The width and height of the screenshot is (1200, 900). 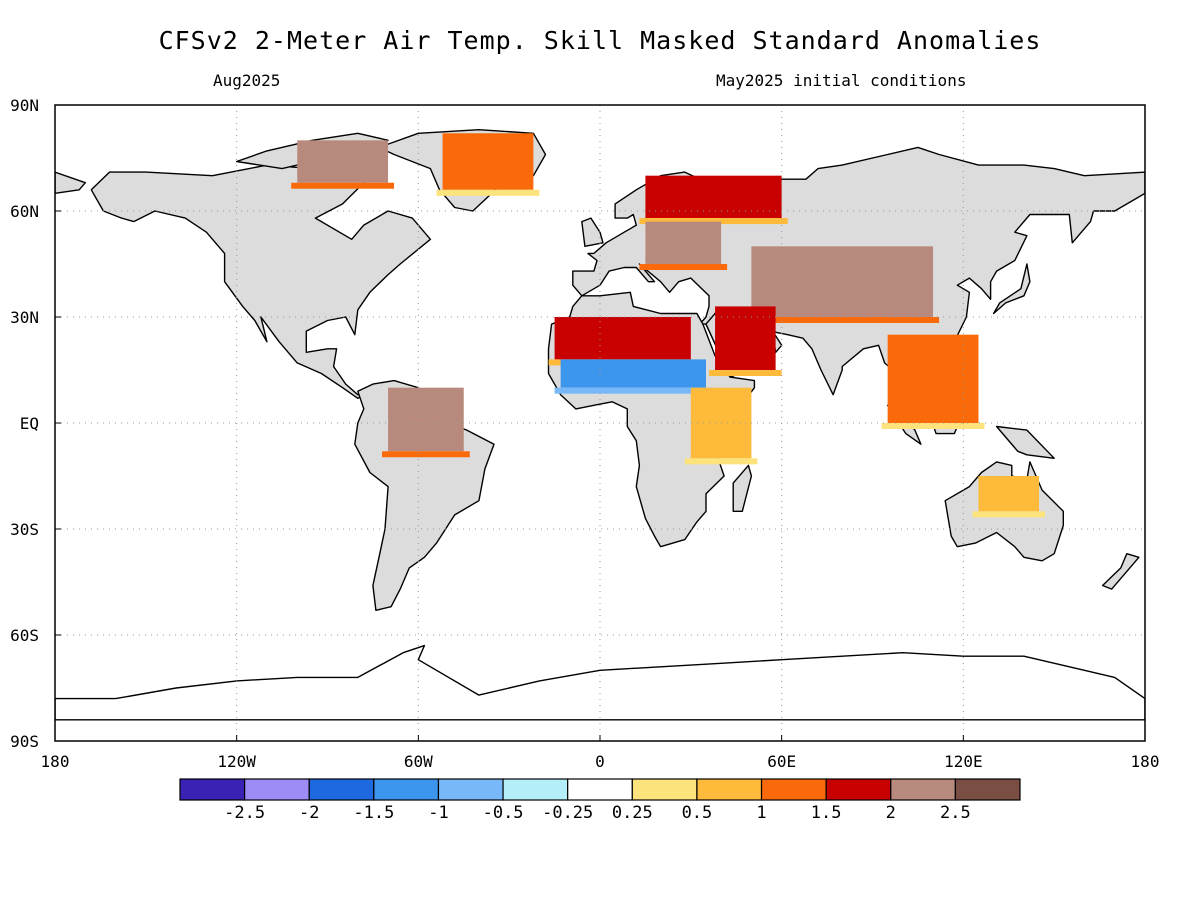 I want to click on colorbar-label: 1, so click(x=761, y=813).